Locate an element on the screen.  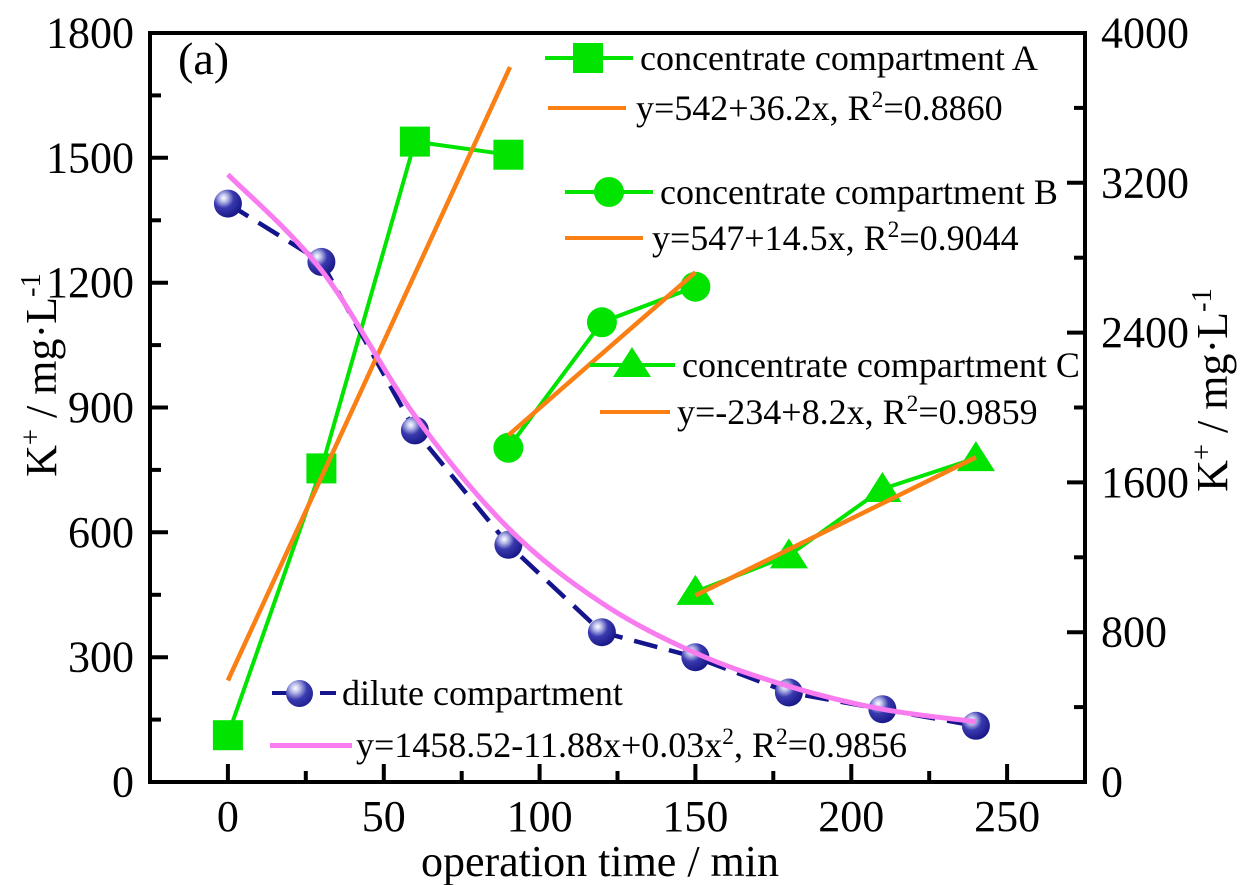
legend-label-fit-b: y=547+14.5x, R2=0.9044 is located at coordinates (835, 240).